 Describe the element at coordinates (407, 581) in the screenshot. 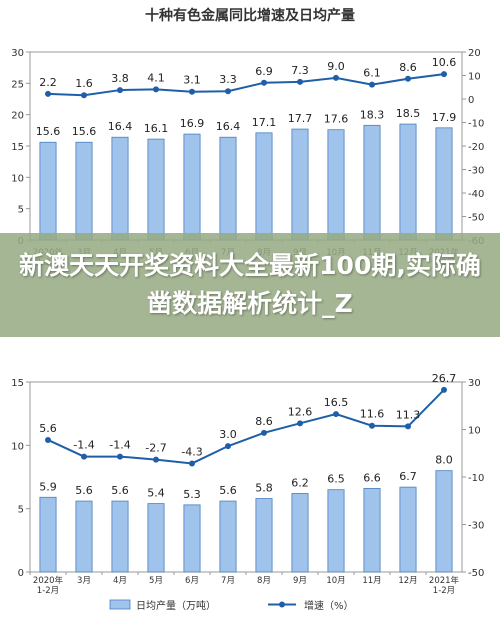

I see `x-axis-category-label: 12月` at that location.